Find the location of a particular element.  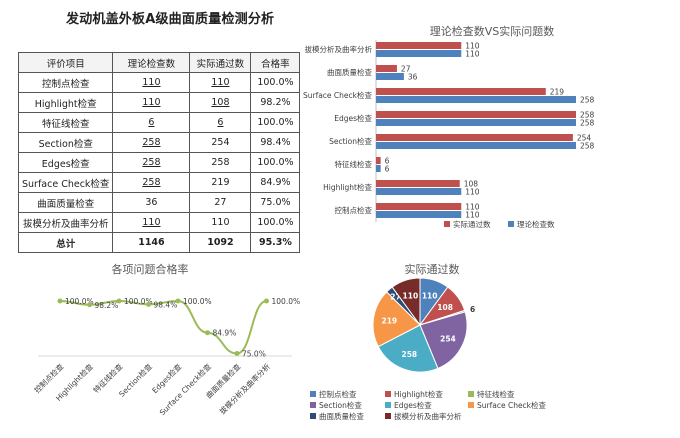

cell-item: Highlight检查 is located at coordinates (65, 102).